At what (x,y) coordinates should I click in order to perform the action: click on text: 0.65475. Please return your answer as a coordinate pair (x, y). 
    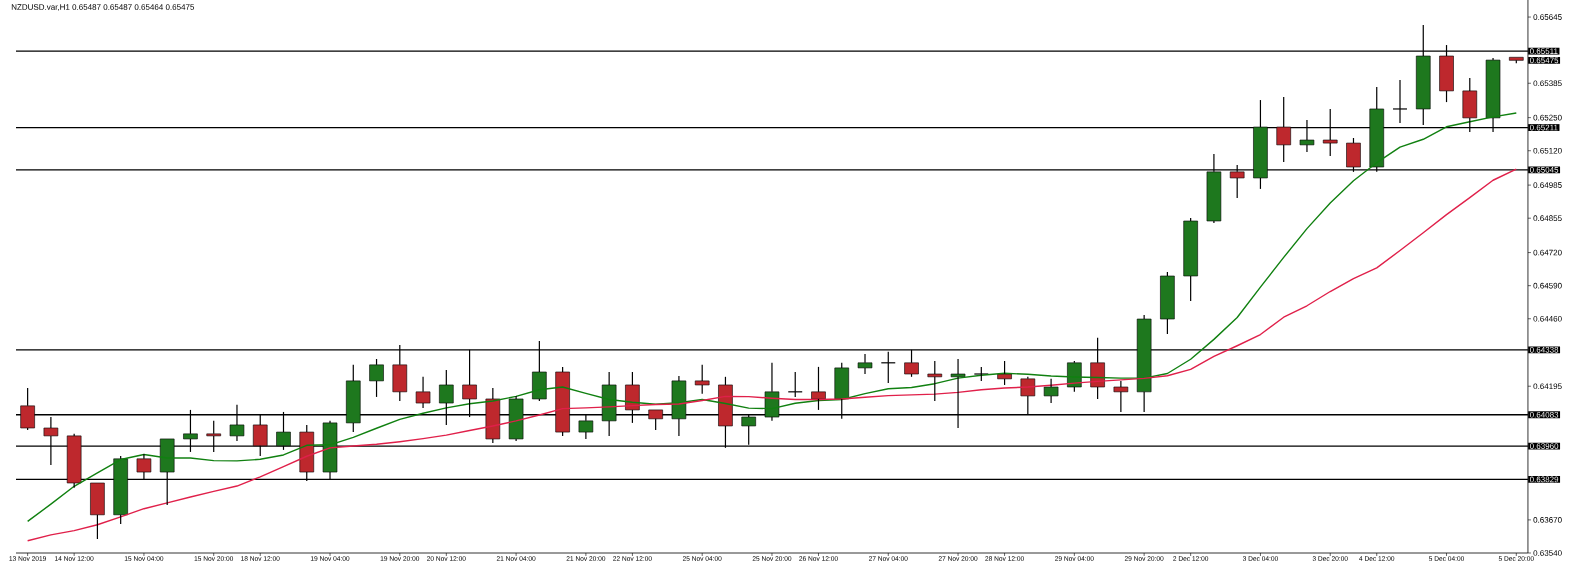
    Looking at the image, I should click on (1544, 60).